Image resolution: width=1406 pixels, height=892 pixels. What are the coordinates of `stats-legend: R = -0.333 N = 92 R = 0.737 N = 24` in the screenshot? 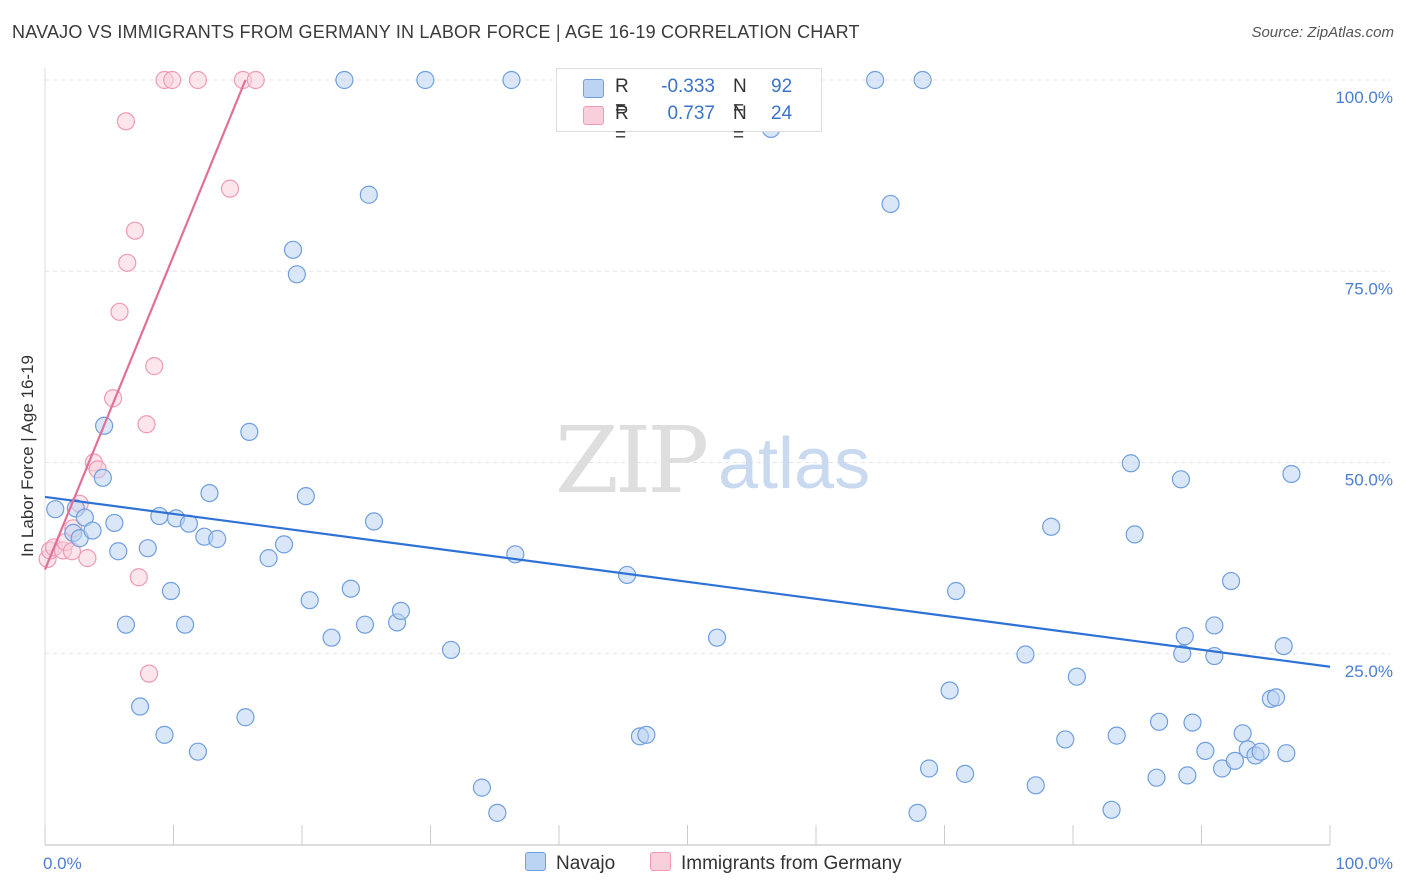 It's located at (689, 107).